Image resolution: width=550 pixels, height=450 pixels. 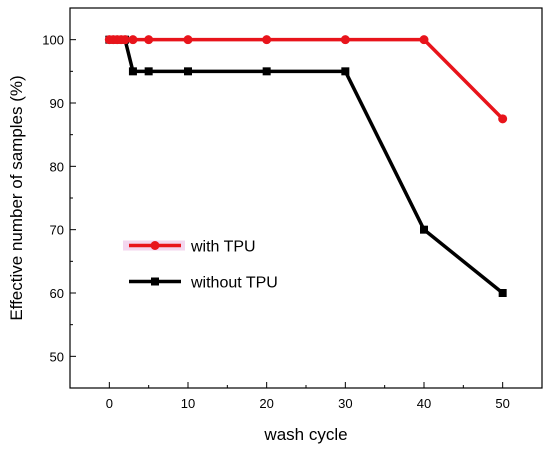 I want to click on y-tick-label: 50, so click(x=57, y=356).